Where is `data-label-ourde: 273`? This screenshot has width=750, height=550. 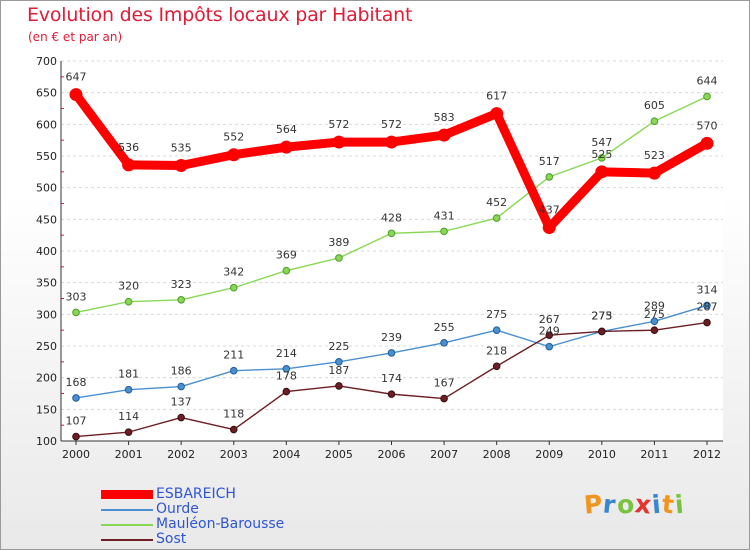 data-label-ourde: 273 is located at coordinates (601, 315).